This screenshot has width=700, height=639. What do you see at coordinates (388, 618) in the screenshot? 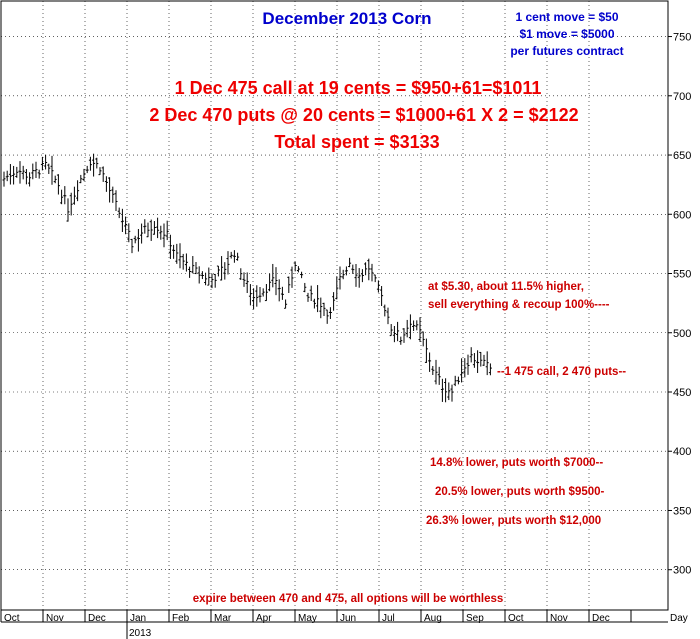
I see `x-tick-label: Jul` at bounding box center [388, 618].